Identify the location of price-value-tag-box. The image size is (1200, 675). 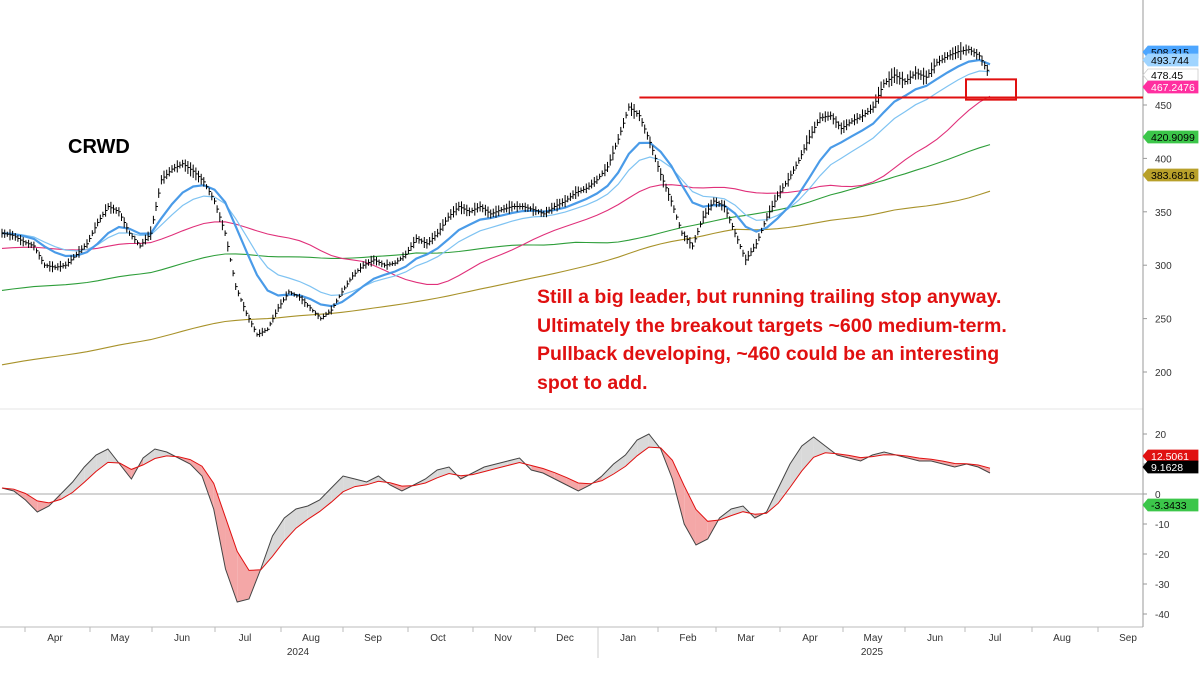
(1170, 87).